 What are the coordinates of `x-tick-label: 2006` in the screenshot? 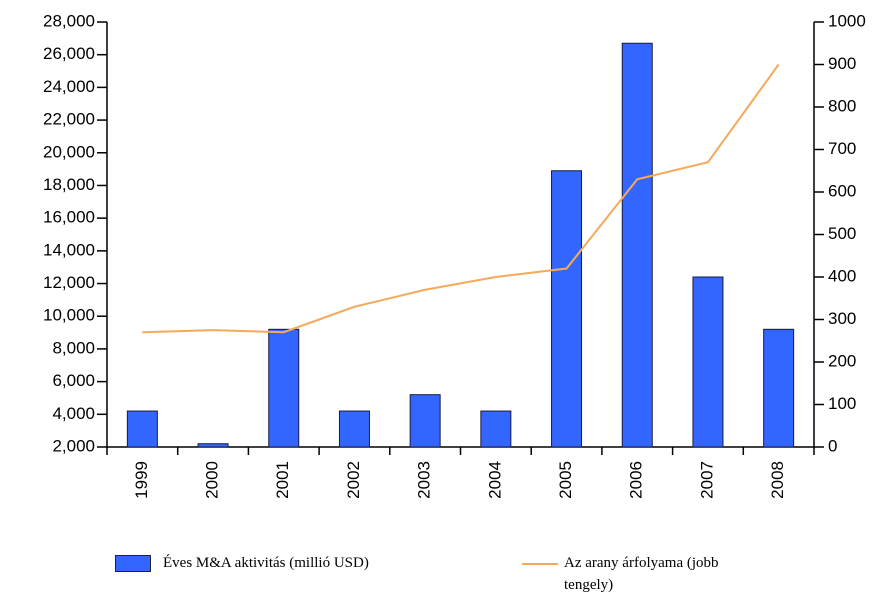 It's located at (636, 480).